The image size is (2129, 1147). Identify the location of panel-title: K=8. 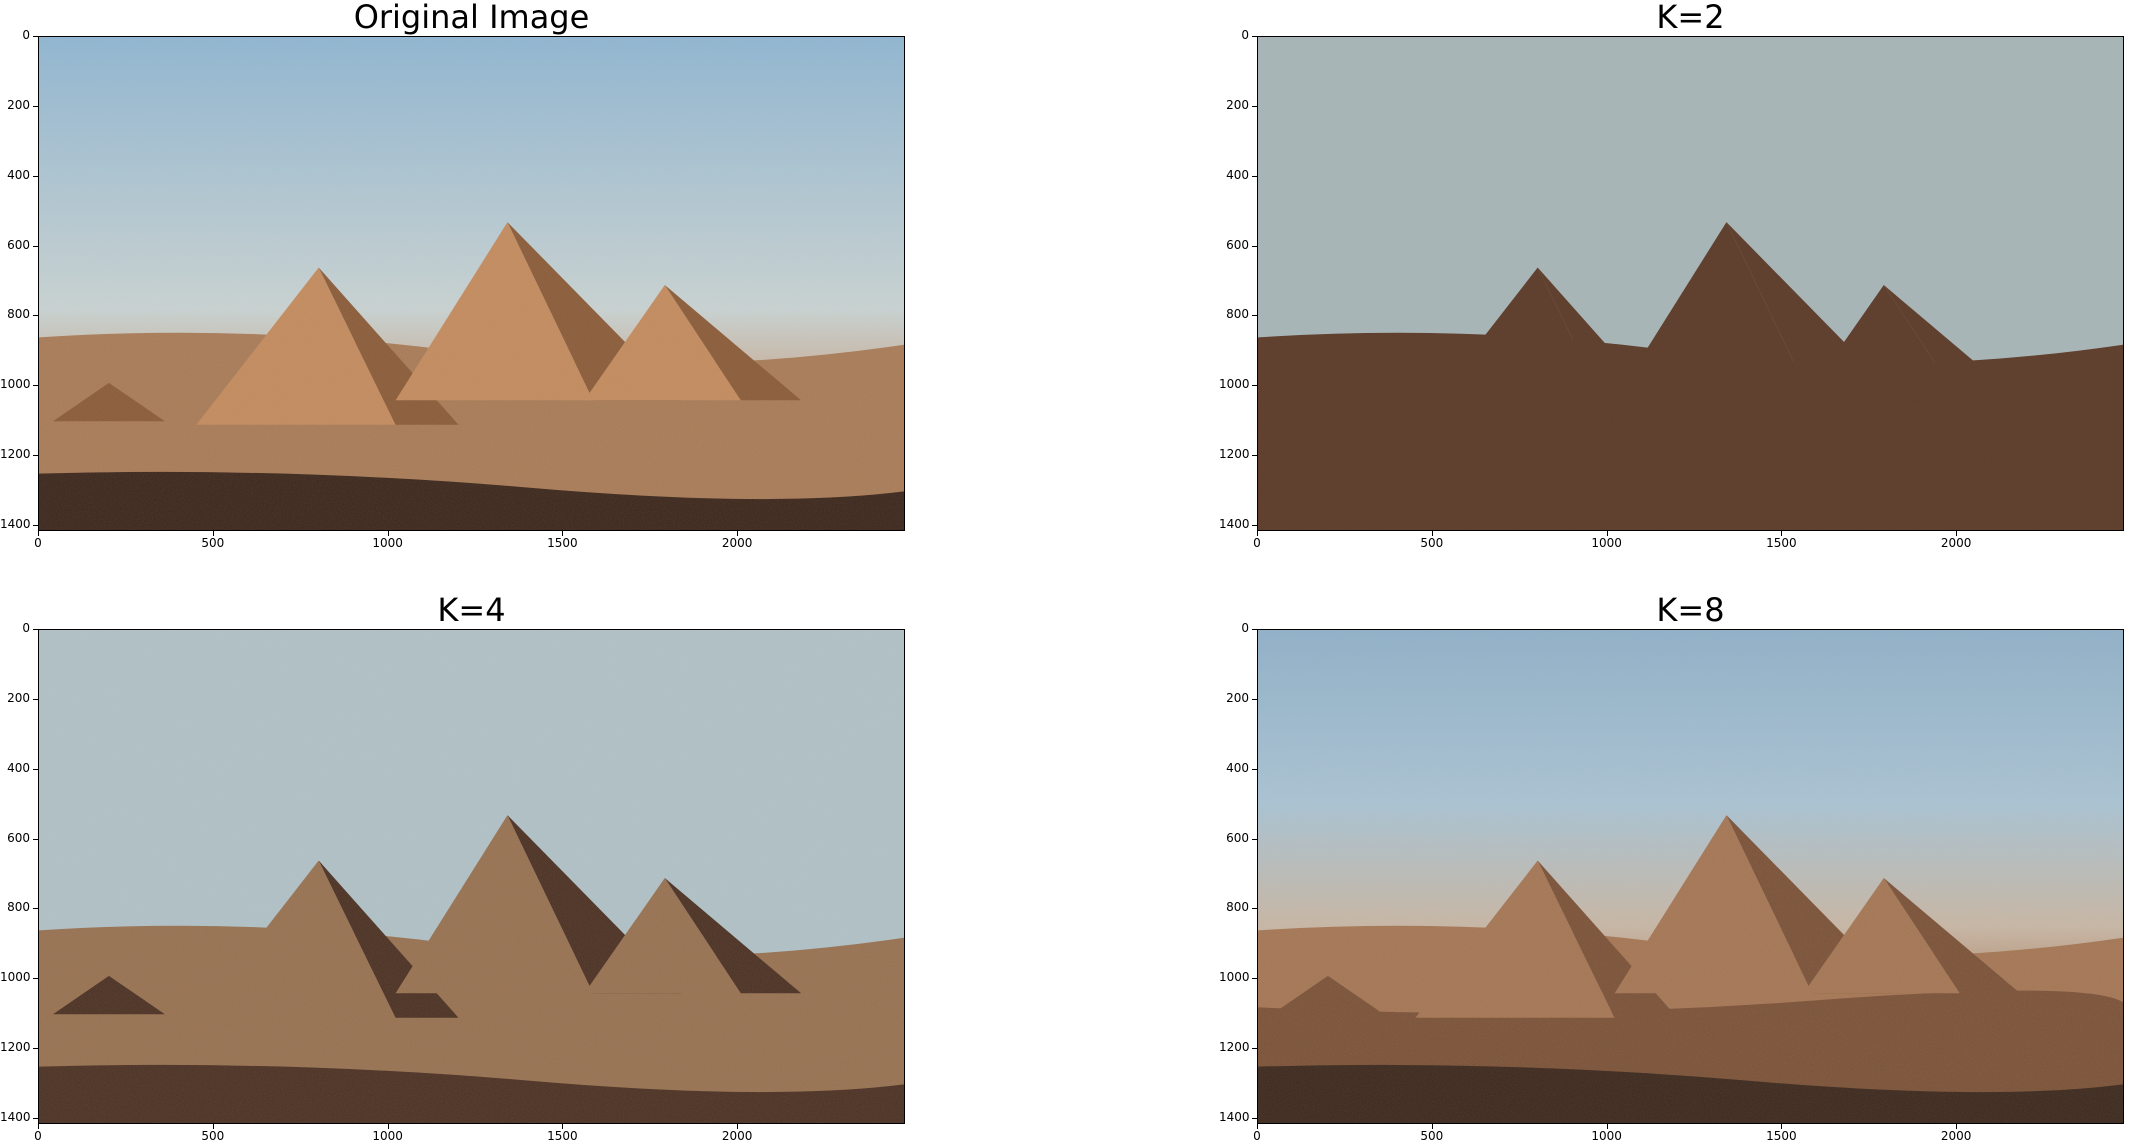
(1690, 610).